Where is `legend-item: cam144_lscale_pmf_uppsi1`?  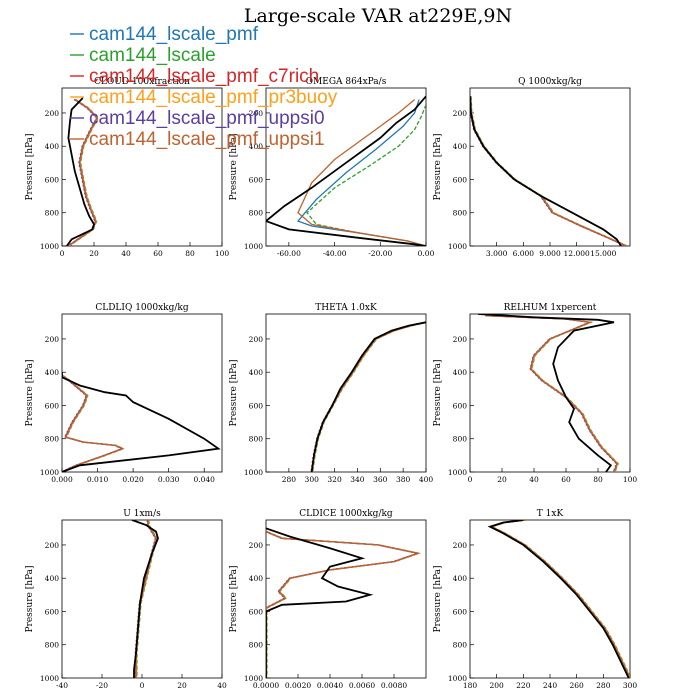
legend-item: cam144_lscale_pmf_uppsi1 is located at coordinates (207, 139).